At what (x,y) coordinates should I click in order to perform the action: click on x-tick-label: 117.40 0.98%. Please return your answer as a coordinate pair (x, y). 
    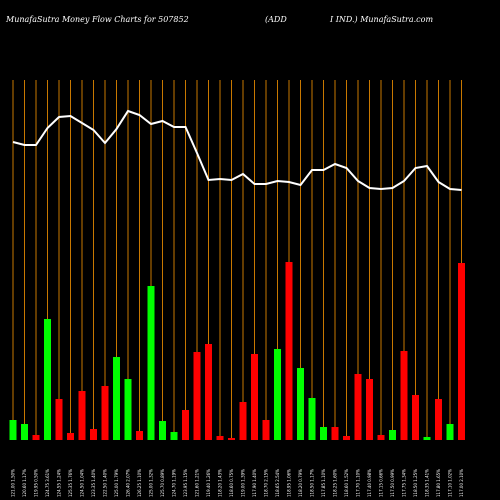
    Looking at the image, I should click on (369, 483).